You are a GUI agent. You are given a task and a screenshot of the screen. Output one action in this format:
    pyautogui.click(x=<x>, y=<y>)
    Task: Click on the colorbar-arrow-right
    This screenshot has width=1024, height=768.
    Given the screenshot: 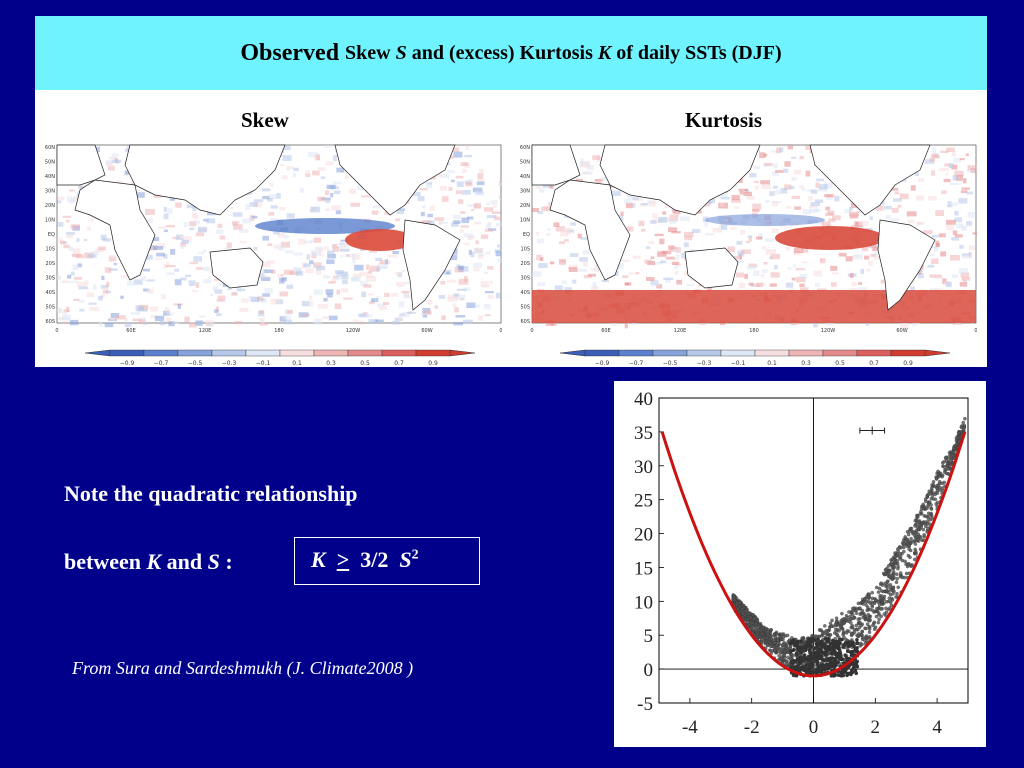 What is the action you would take?
    pyautogui.click(x=937, y=353)
    